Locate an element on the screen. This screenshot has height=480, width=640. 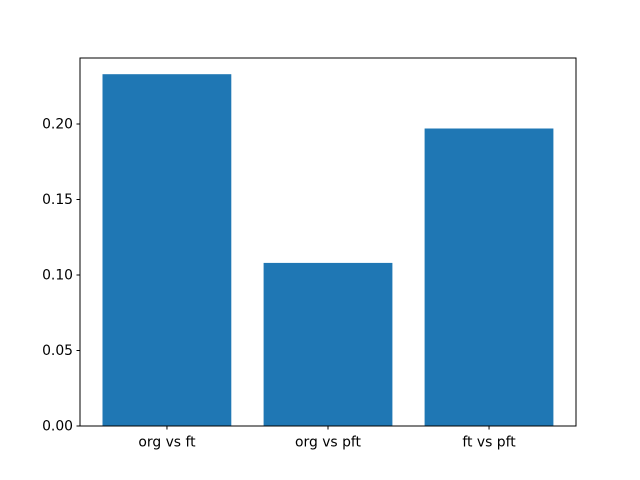
x-tick-label: ft vs pft is located at coordinates (489, 443).